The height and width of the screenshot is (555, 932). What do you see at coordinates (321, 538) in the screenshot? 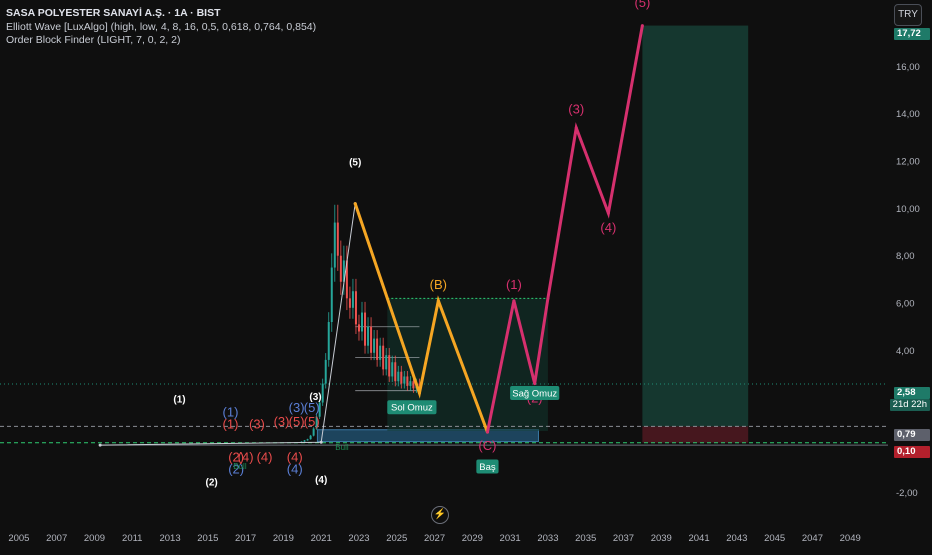
I see `x-tick-label: 2021` at bounding box center [321, 538].